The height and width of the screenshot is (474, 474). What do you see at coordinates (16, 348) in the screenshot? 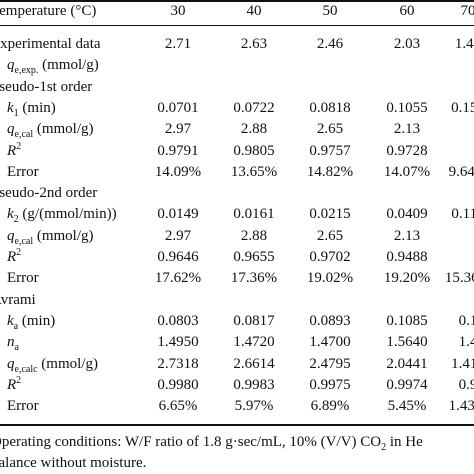
I see `label-subscript: a` at bounding box center [16, 348].